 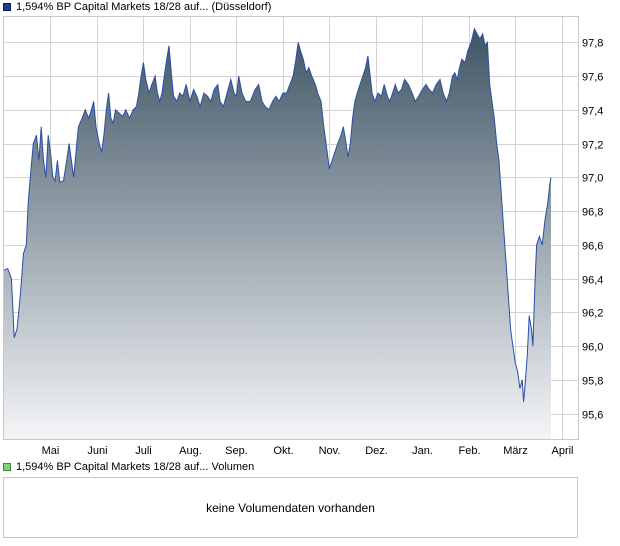 What do you see at coordinates (592, 78) in the screenshot?
I see `y-tick-label: 97,6` at bounding box center [592, 78].